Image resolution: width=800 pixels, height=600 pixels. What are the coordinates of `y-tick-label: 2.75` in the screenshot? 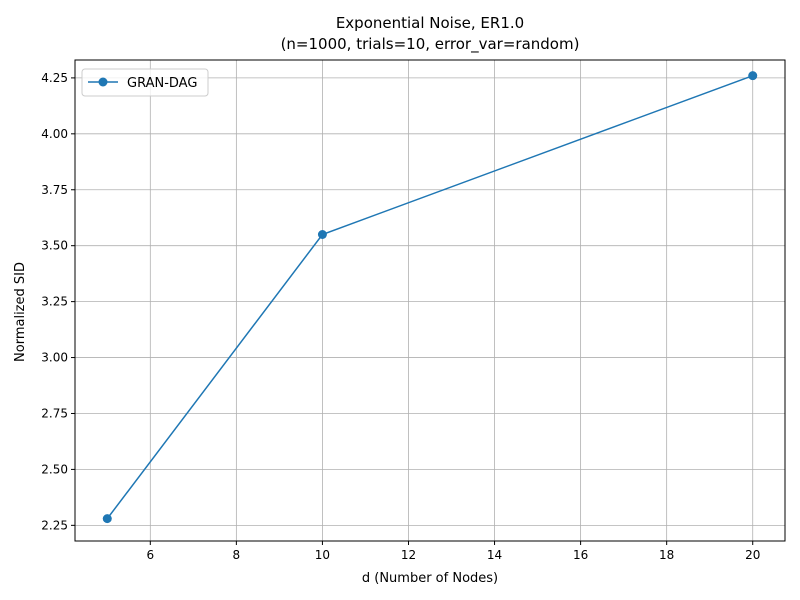 It's located at (54, 413).